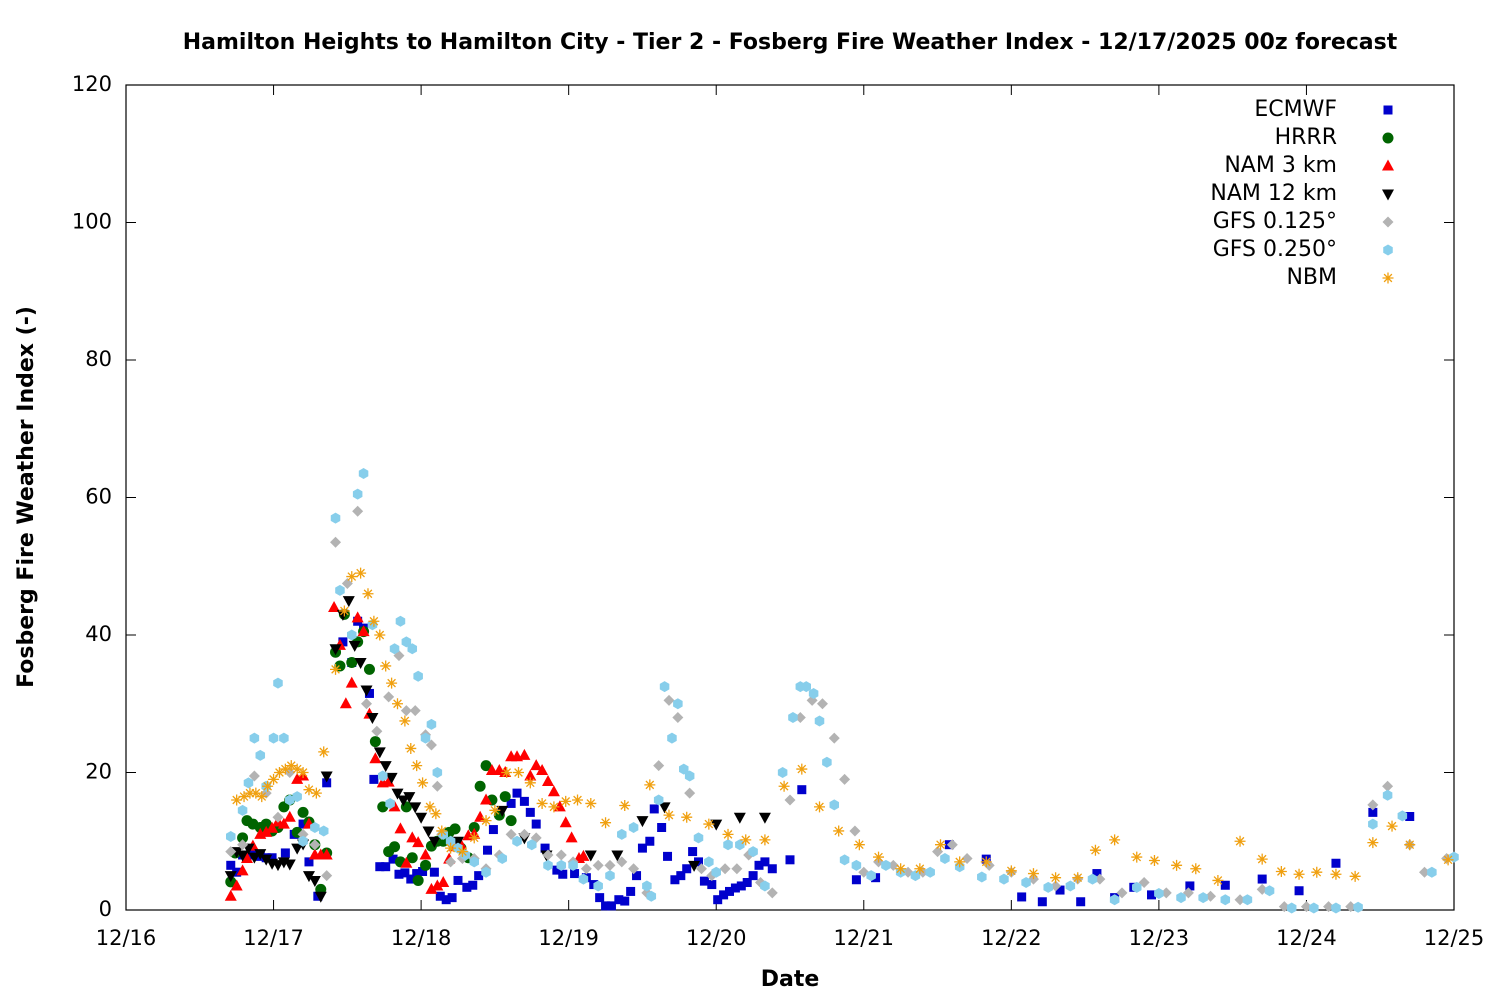  I want to click on y-tick-label: 120, so click(92, 84).